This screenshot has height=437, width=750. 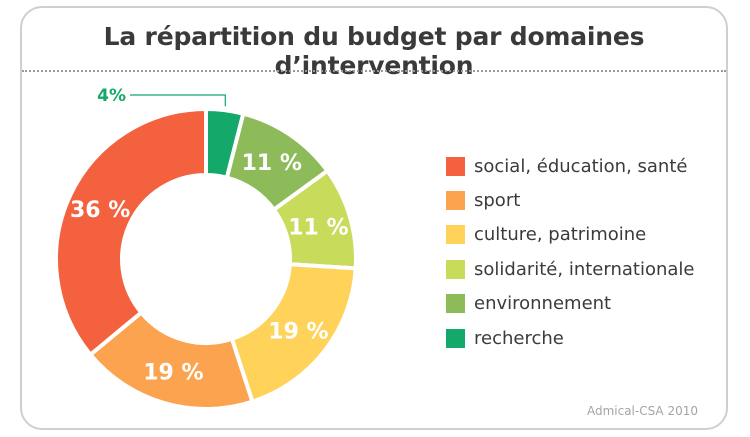 I want to click on slice-label-sport: 19 %, so click(x=173, y=372).